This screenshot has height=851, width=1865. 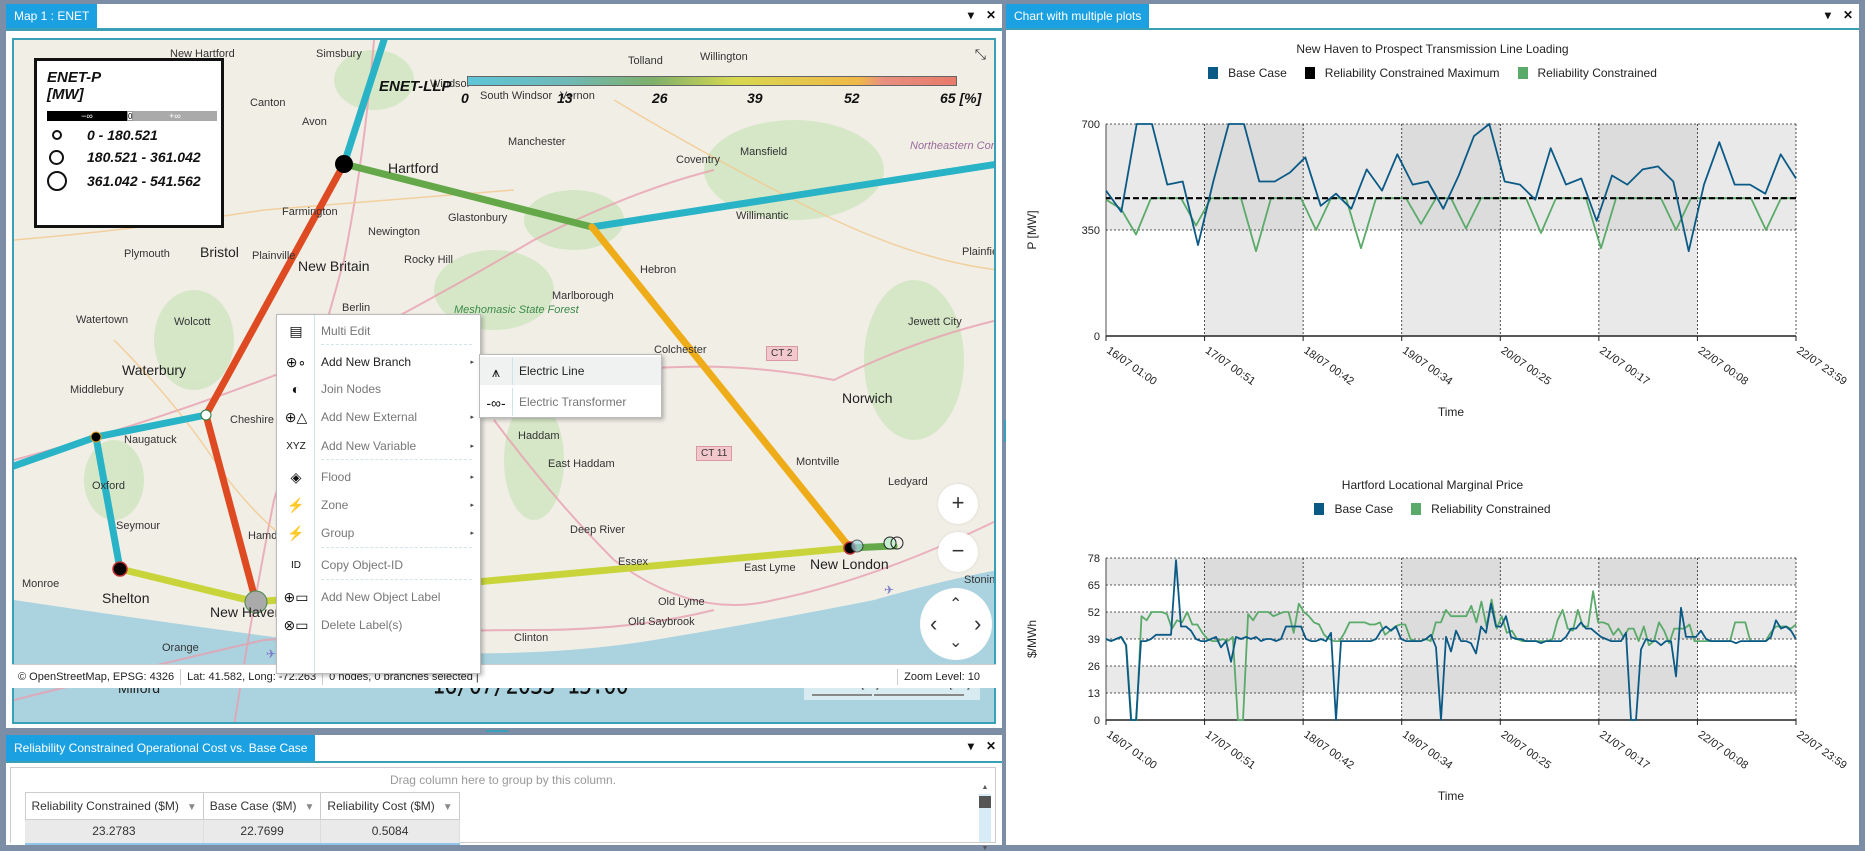 What do you see at coordinates (570, 386) in the screenshot?
I see `add-branch-submenu: ⩚ Electric Line -∞- Electric Transformer` at bounding box center [570, 386].